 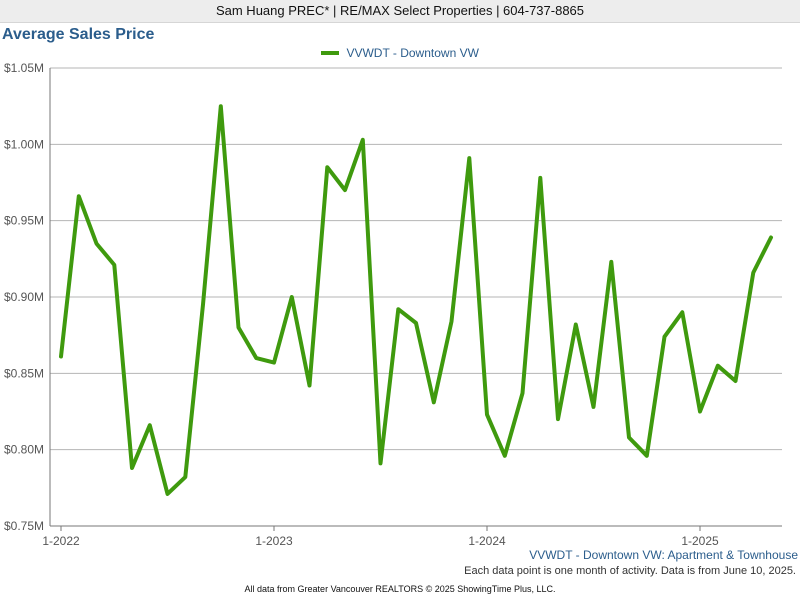 I want to click on y-tick-label: $0.90M, so click(x=24, y=297).